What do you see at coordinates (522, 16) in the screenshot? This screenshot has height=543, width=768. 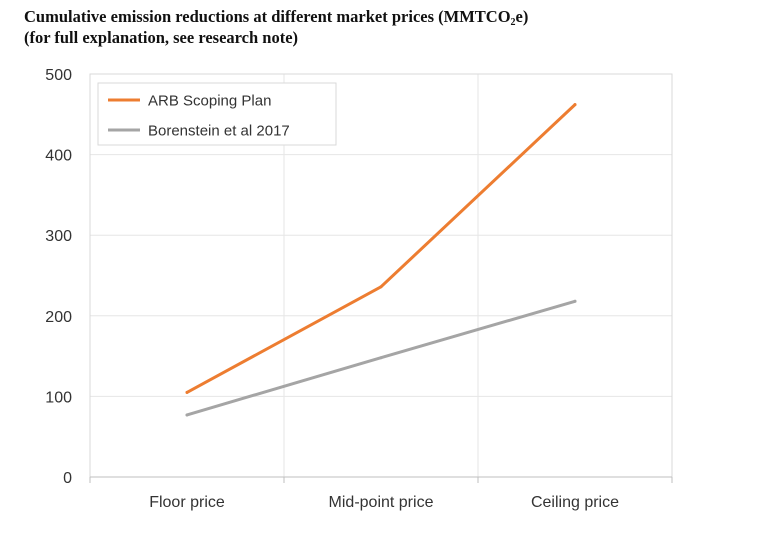 I see `chart-title-suffix: e)` at bounding box center [522, 16].